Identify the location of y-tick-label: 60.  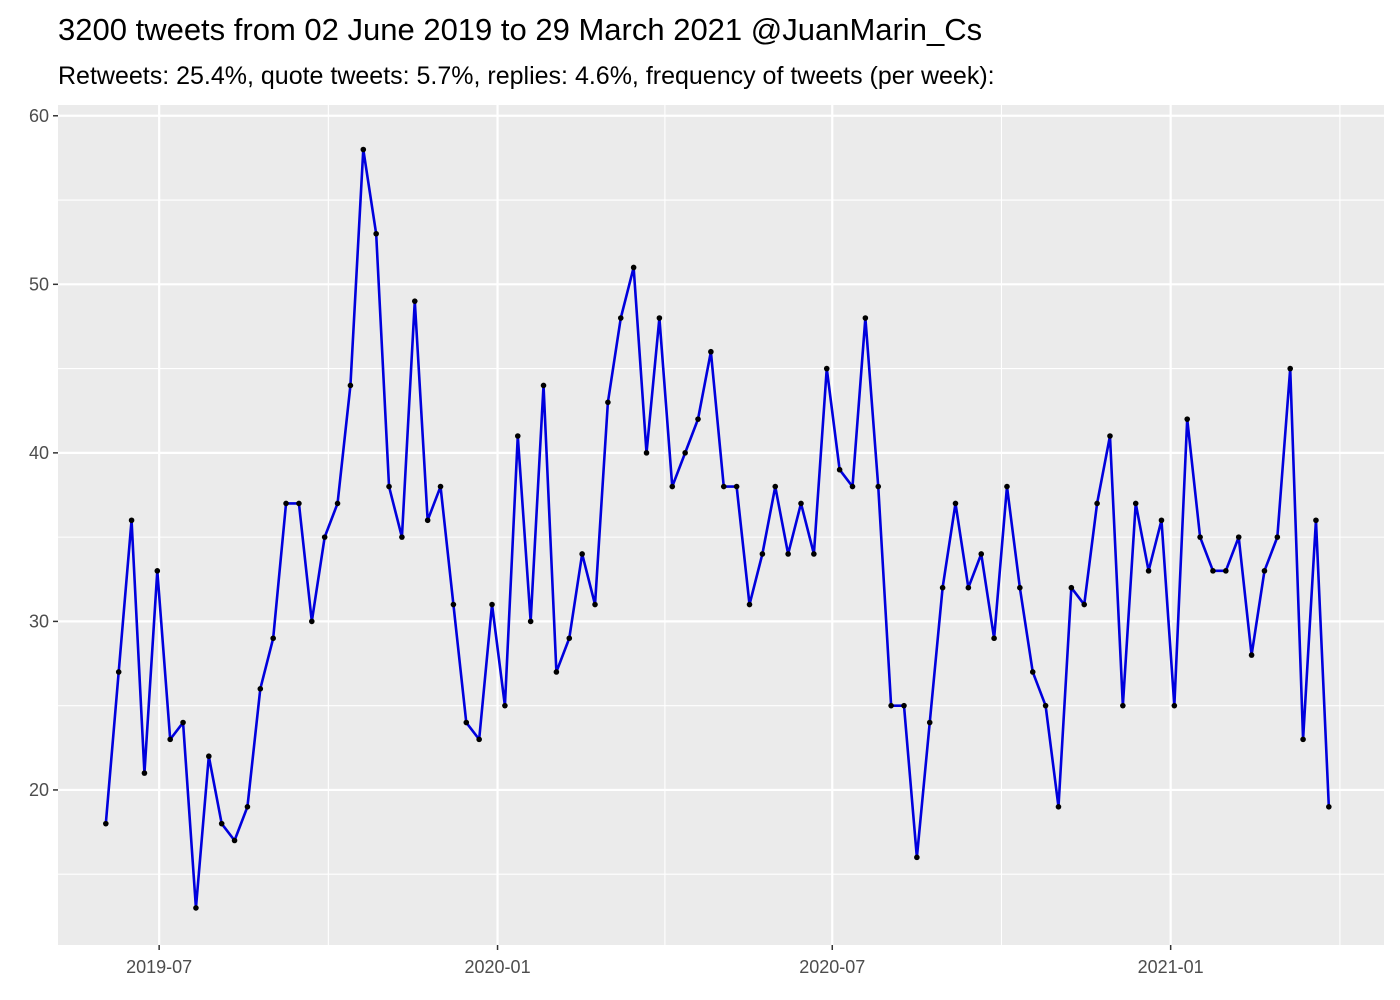
(39, 116).